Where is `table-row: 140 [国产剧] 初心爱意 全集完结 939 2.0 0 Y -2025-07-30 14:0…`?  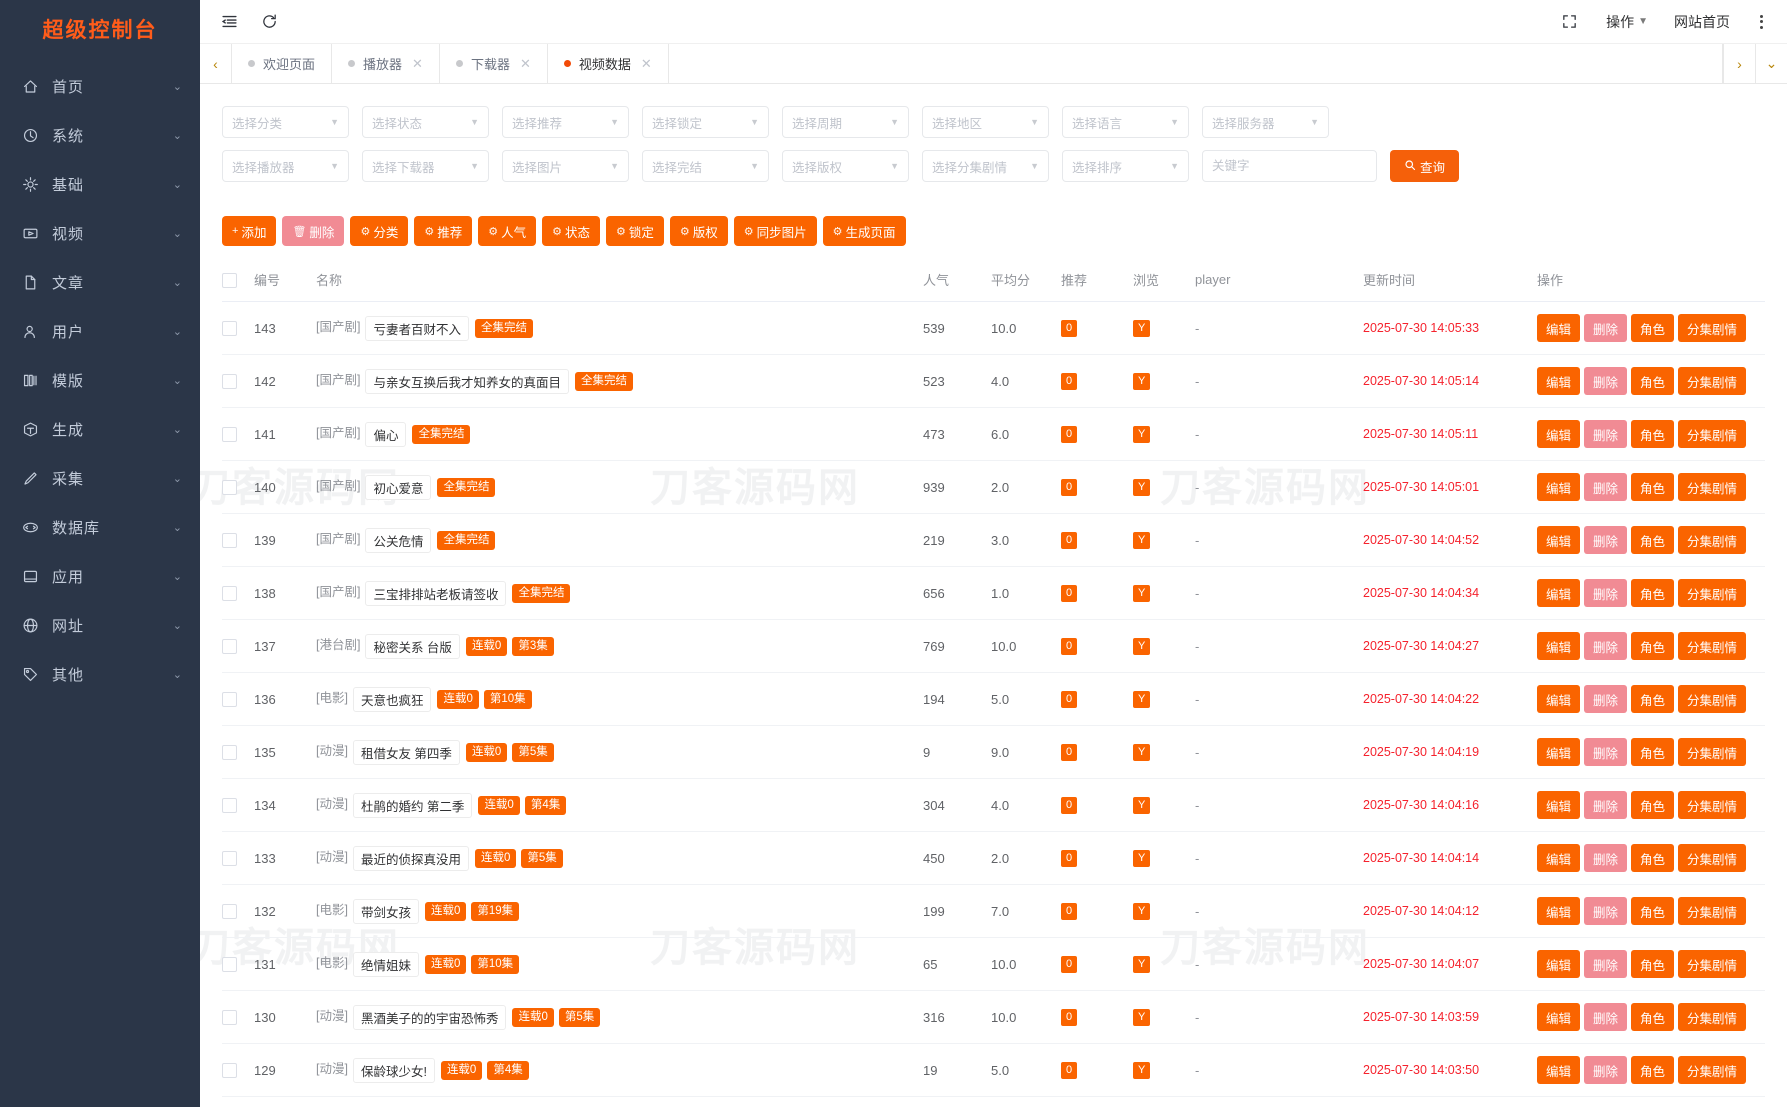
table-row: 140 [国产剧] 初心爱意 全集完结 939 2.0 0 Y -2025-07-30 14:0… is located at coordinates (993, 487).